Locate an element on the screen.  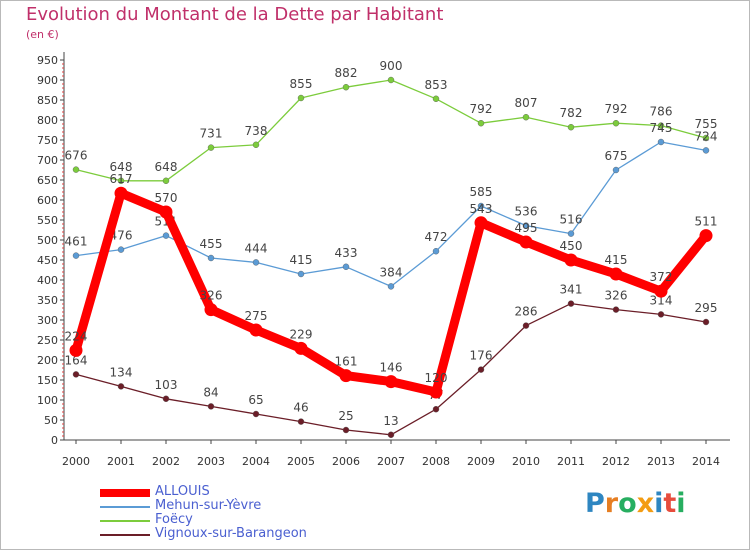
data-label: 745 is located at coordinates (661, 128).